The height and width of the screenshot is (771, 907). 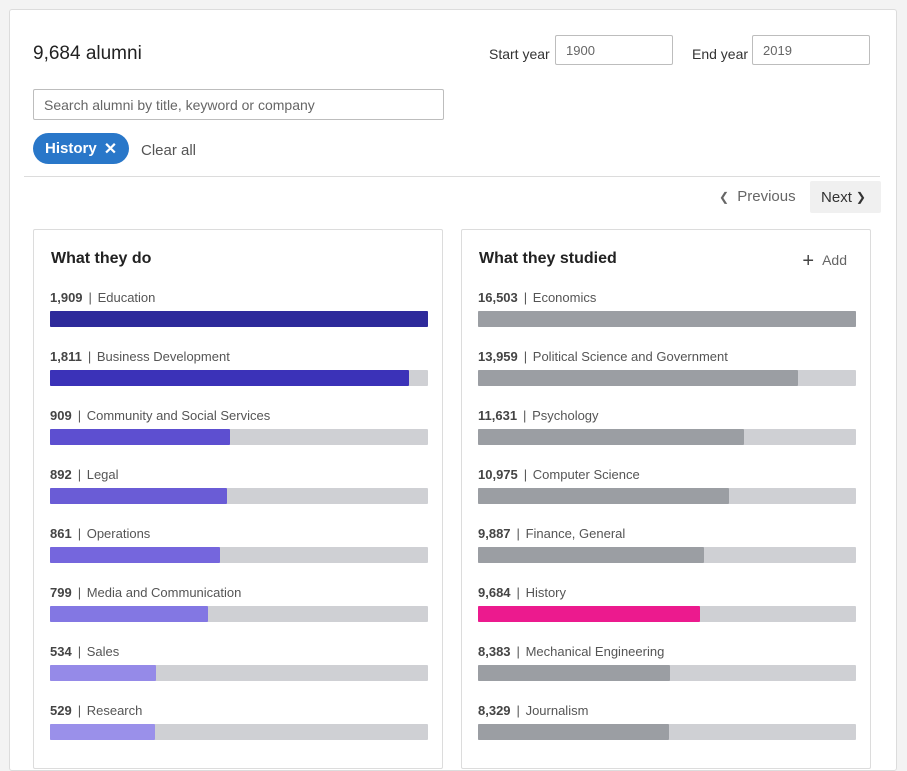 I want to click on list-item: 799 | Media and Communication, so click(x=239, y=605).